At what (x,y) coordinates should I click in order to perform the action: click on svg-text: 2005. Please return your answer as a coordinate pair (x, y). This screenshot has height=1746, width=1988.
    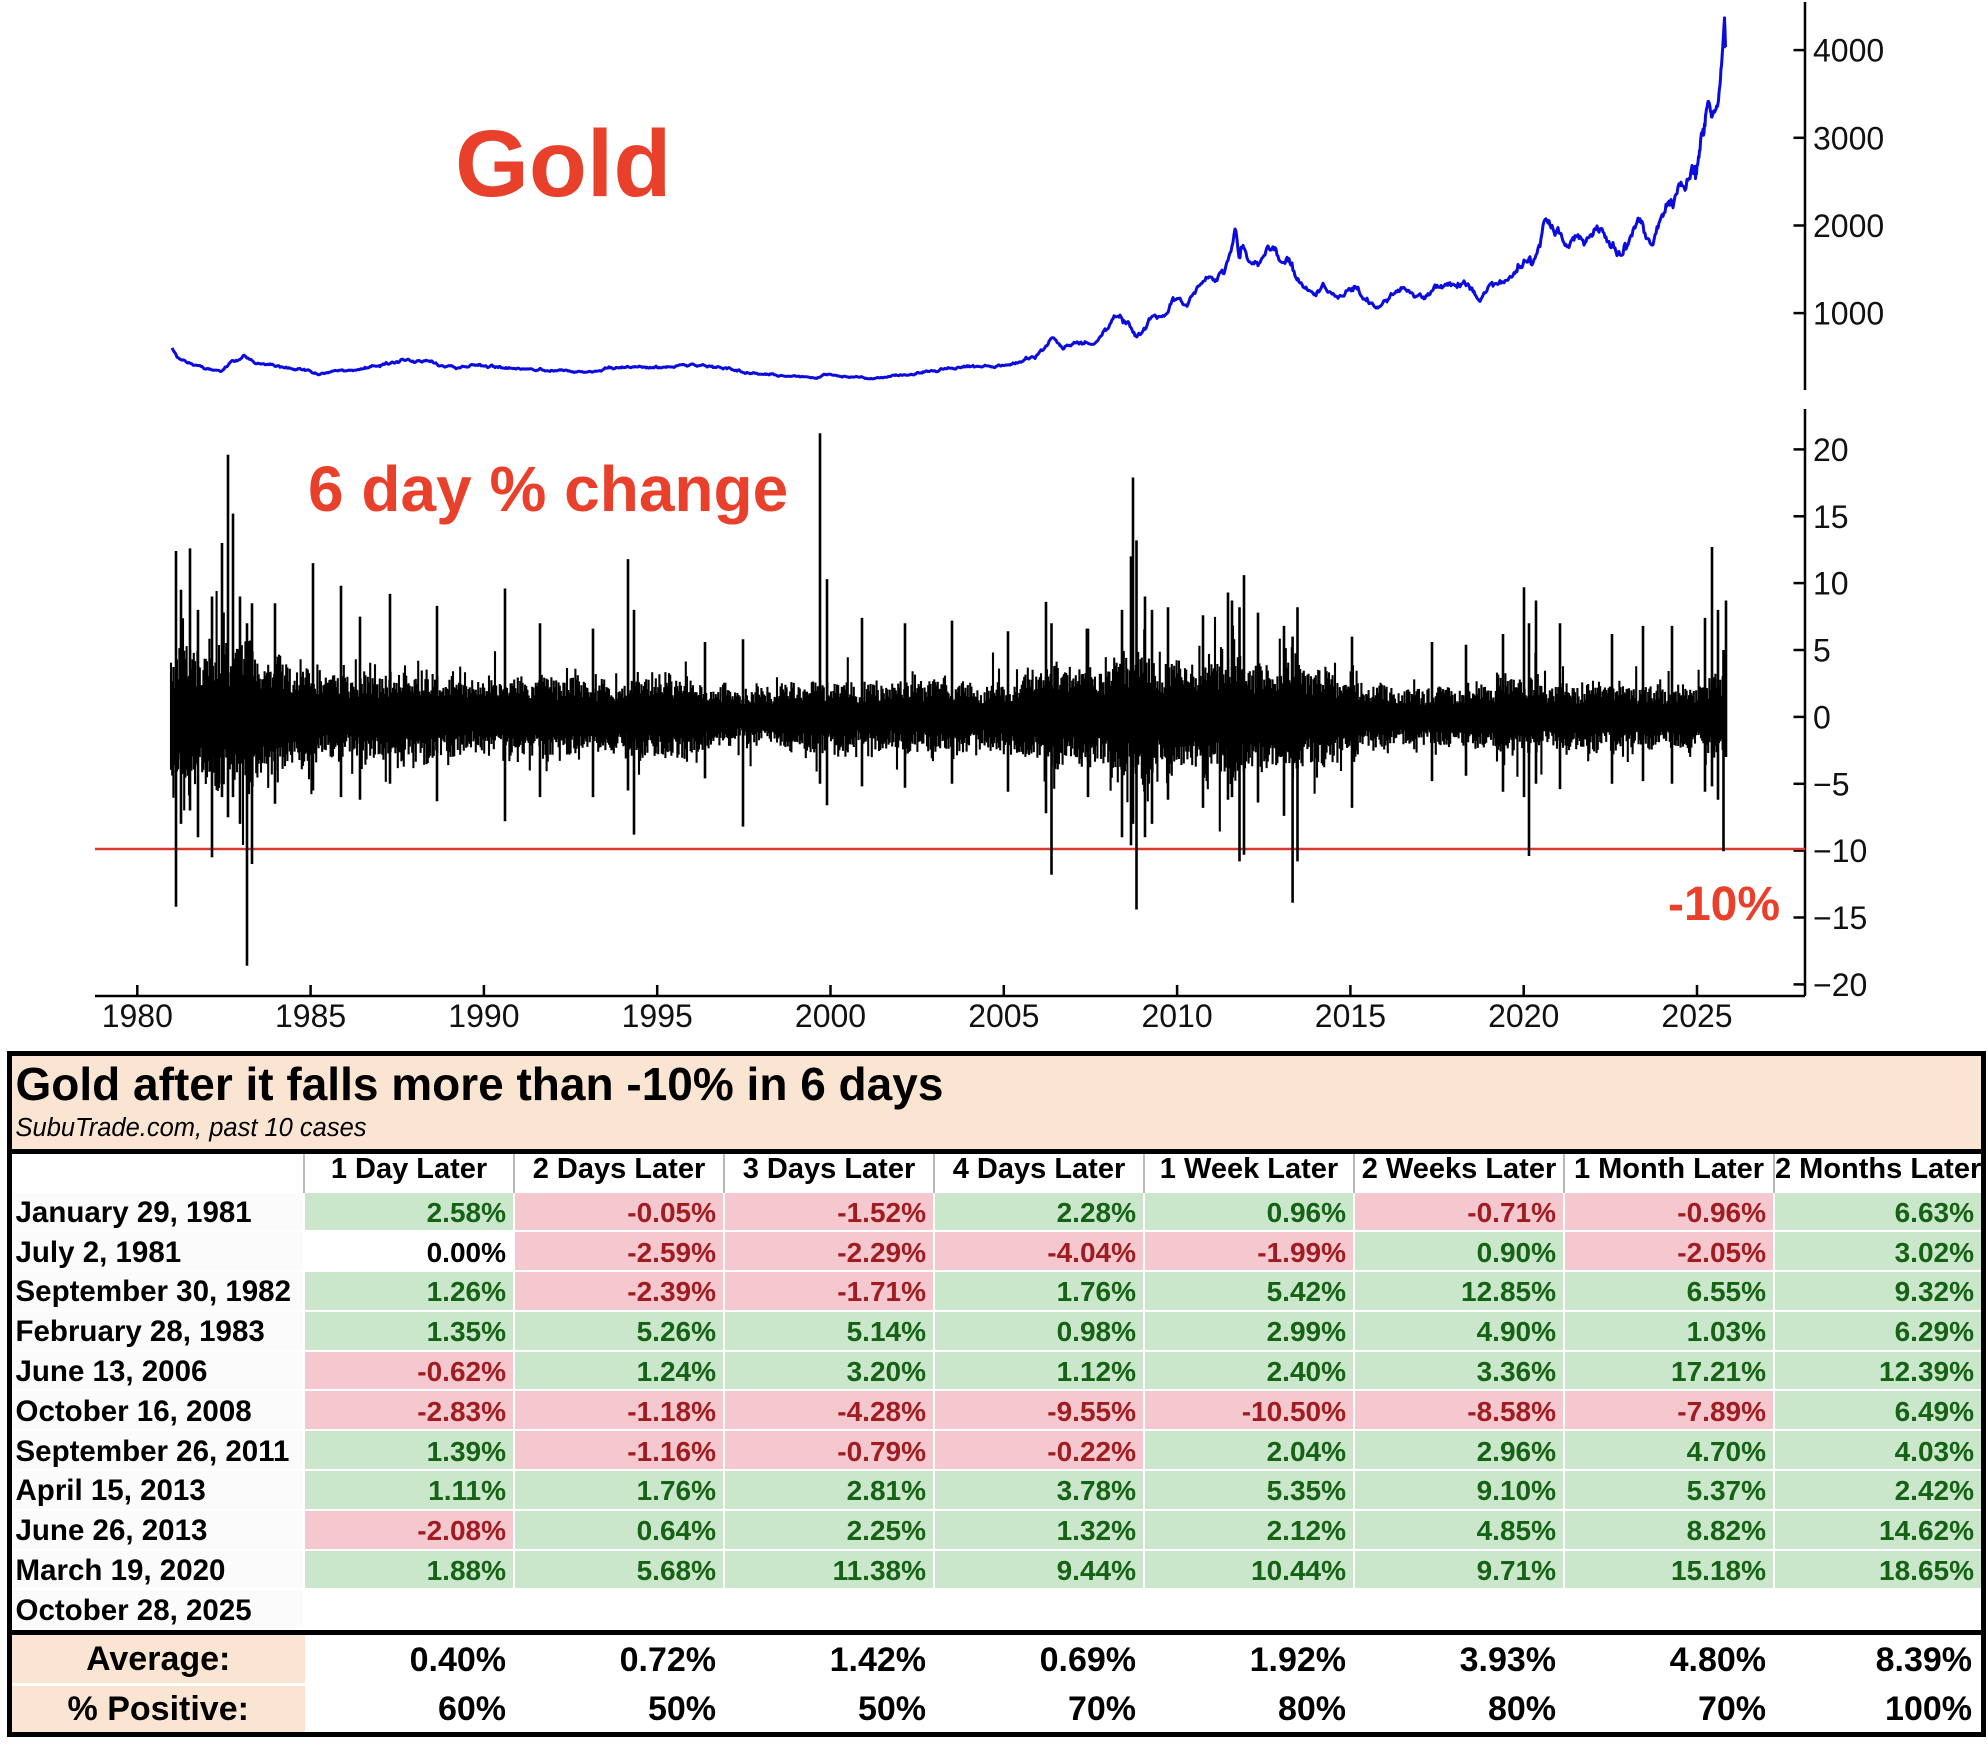
    Looking at the image, I should click on (1003, 1016).